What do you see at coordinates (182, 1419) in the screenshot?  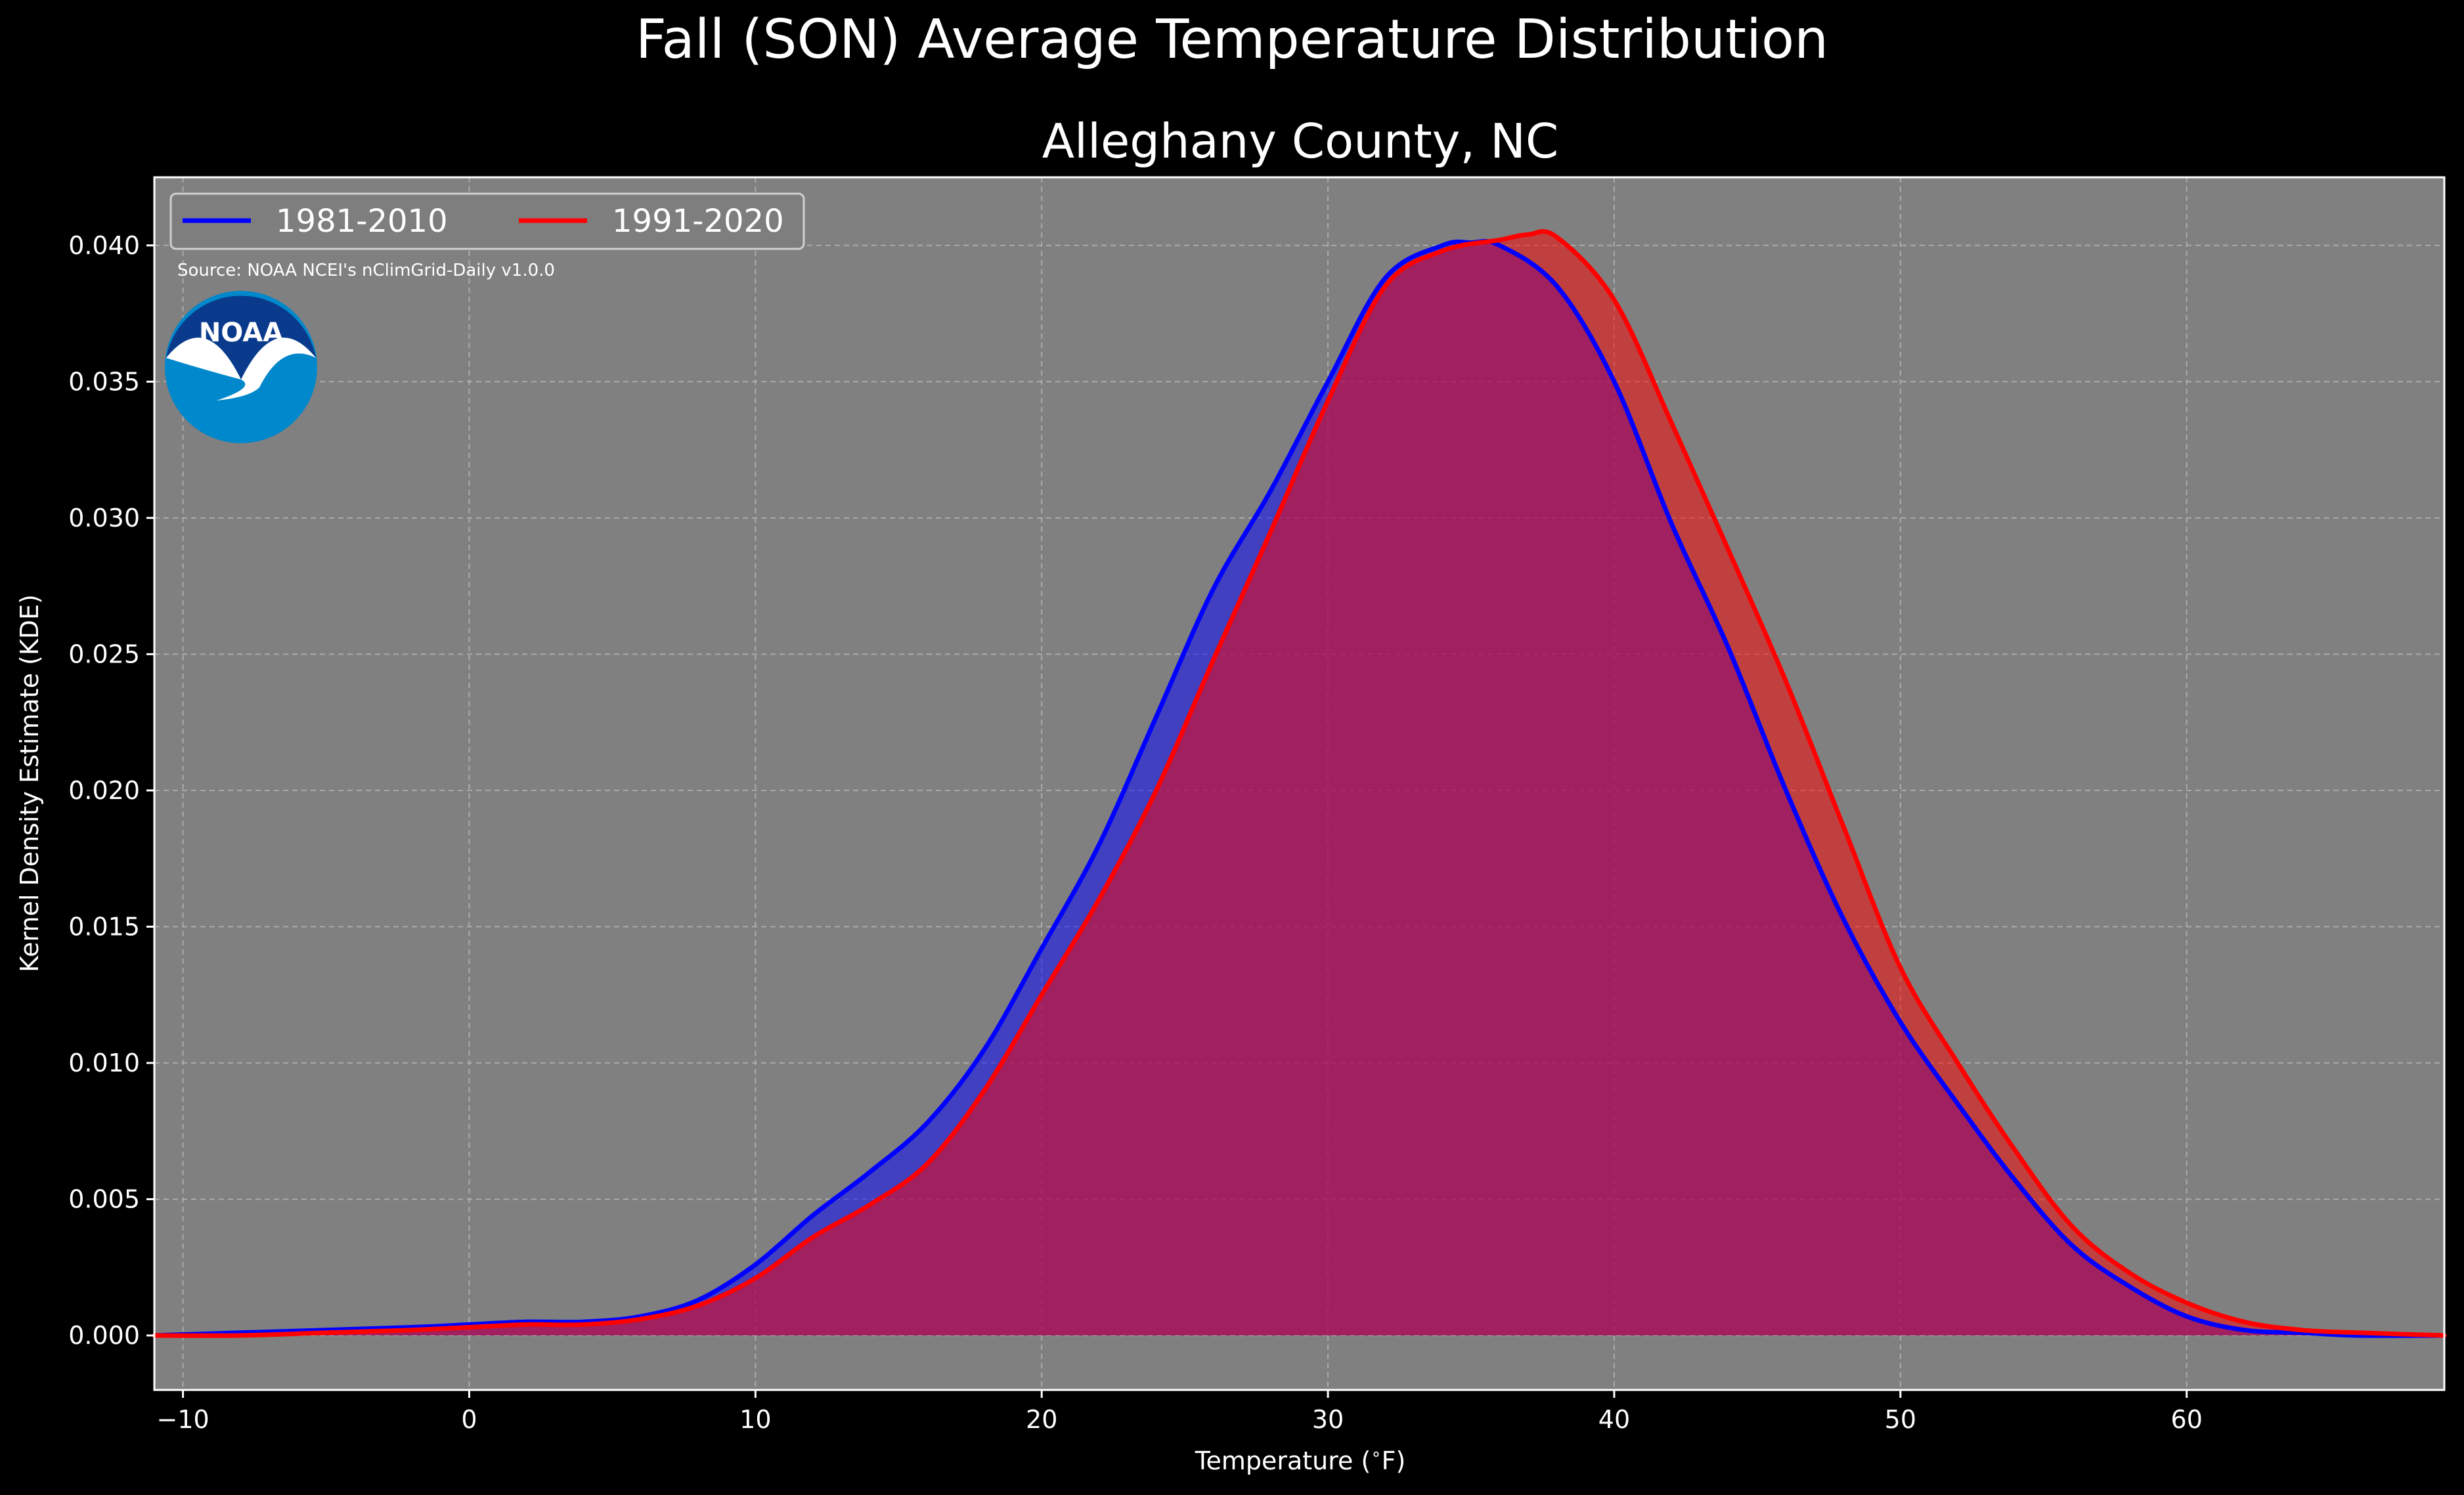 I see `x-tick-label: −10` at bounding box center [182, 1419].